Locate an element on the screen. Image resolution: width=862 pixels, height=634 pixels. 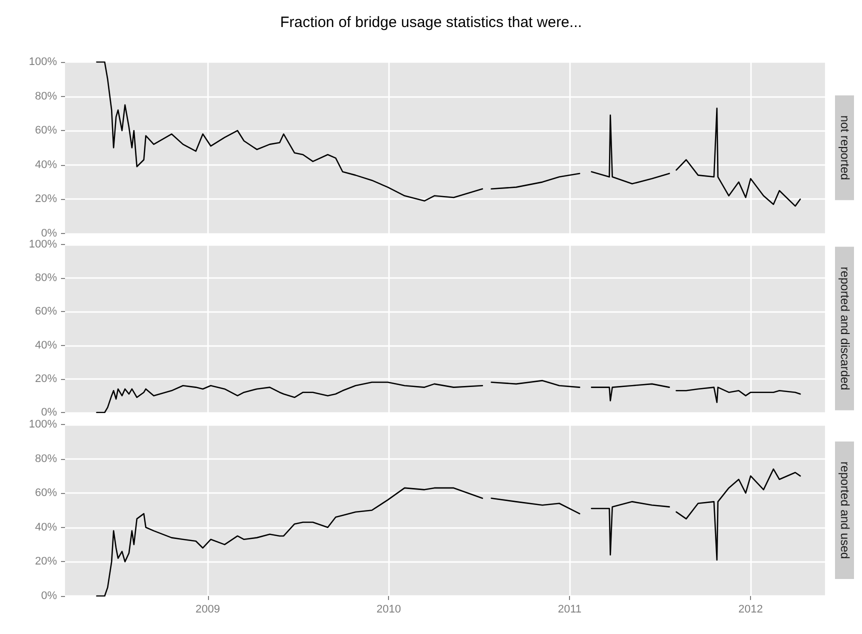
x-tick-label: 2011 is located at coordinates (570, 609).